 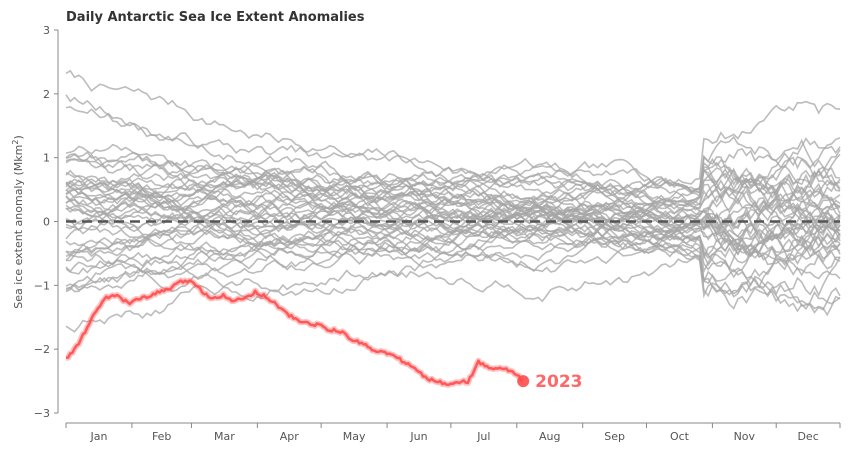 What do you see at coordinates (418, 436) in the screenshot?
I see `x-tick-label: Jun` at bounding box center [418, 436].